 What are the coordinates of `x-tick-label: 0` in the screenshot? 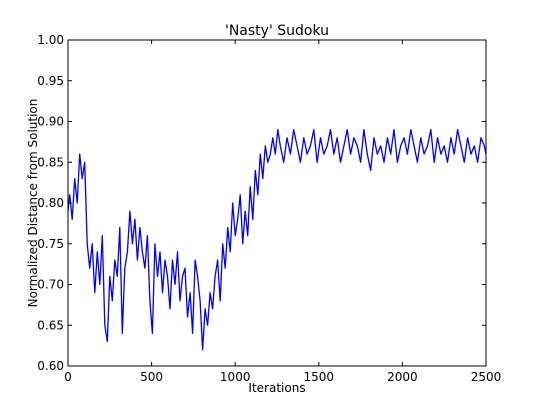 It's located at (68, 377).